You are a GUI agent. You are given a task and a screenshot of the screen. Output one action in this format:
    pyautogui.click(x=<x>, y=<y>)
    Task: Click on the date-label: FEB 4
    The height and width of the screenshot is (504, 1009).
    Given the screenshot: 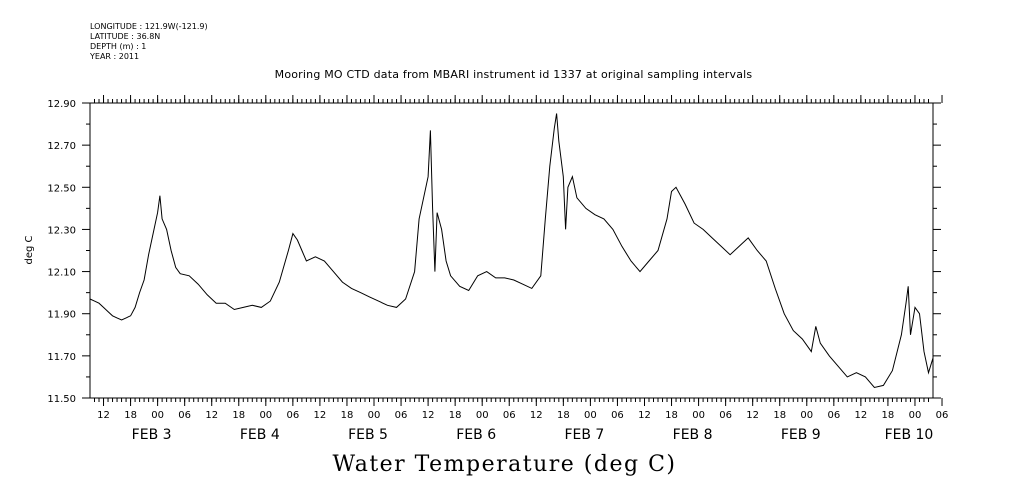 What is the action you would take?
    pyautogui.click(x=260, y=435)
    